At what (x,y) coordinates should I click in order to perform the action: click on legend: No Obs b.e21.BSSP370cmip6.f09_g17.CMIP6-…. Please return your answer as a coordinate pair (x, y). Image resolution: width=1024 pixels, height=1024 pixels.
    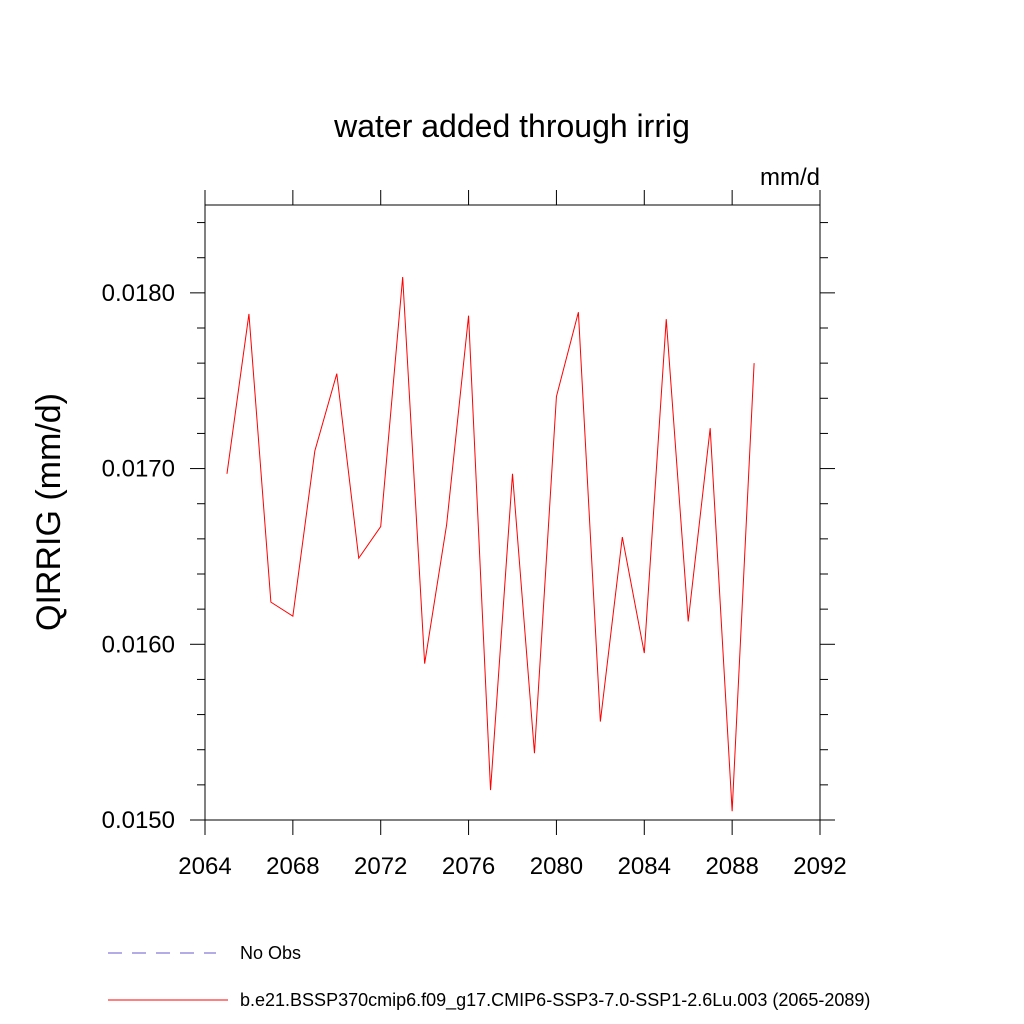
    Looking at the image, I should click on (489, 977).